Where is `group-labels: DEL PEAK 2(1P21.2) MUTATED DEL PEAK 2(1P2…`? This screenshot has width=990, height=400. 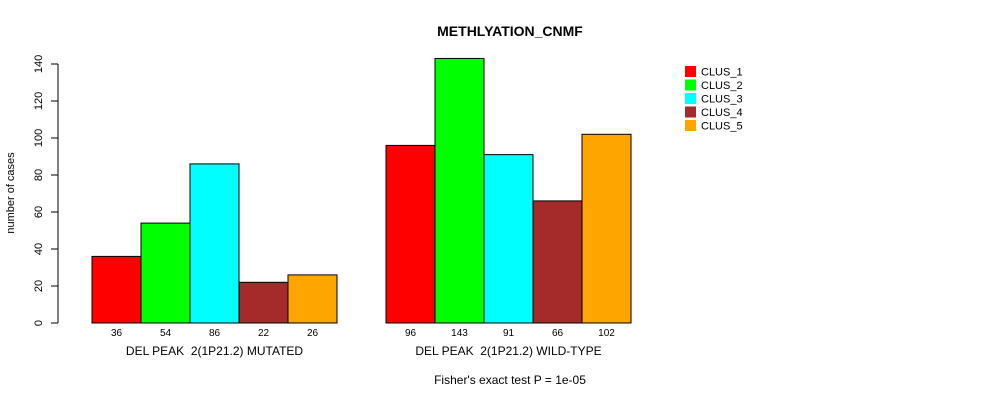
group-labels: DEL PEAK 2(1P21.2) MUTATED DEL PEAK 2(1P2… is located at coordinates (364, 351).